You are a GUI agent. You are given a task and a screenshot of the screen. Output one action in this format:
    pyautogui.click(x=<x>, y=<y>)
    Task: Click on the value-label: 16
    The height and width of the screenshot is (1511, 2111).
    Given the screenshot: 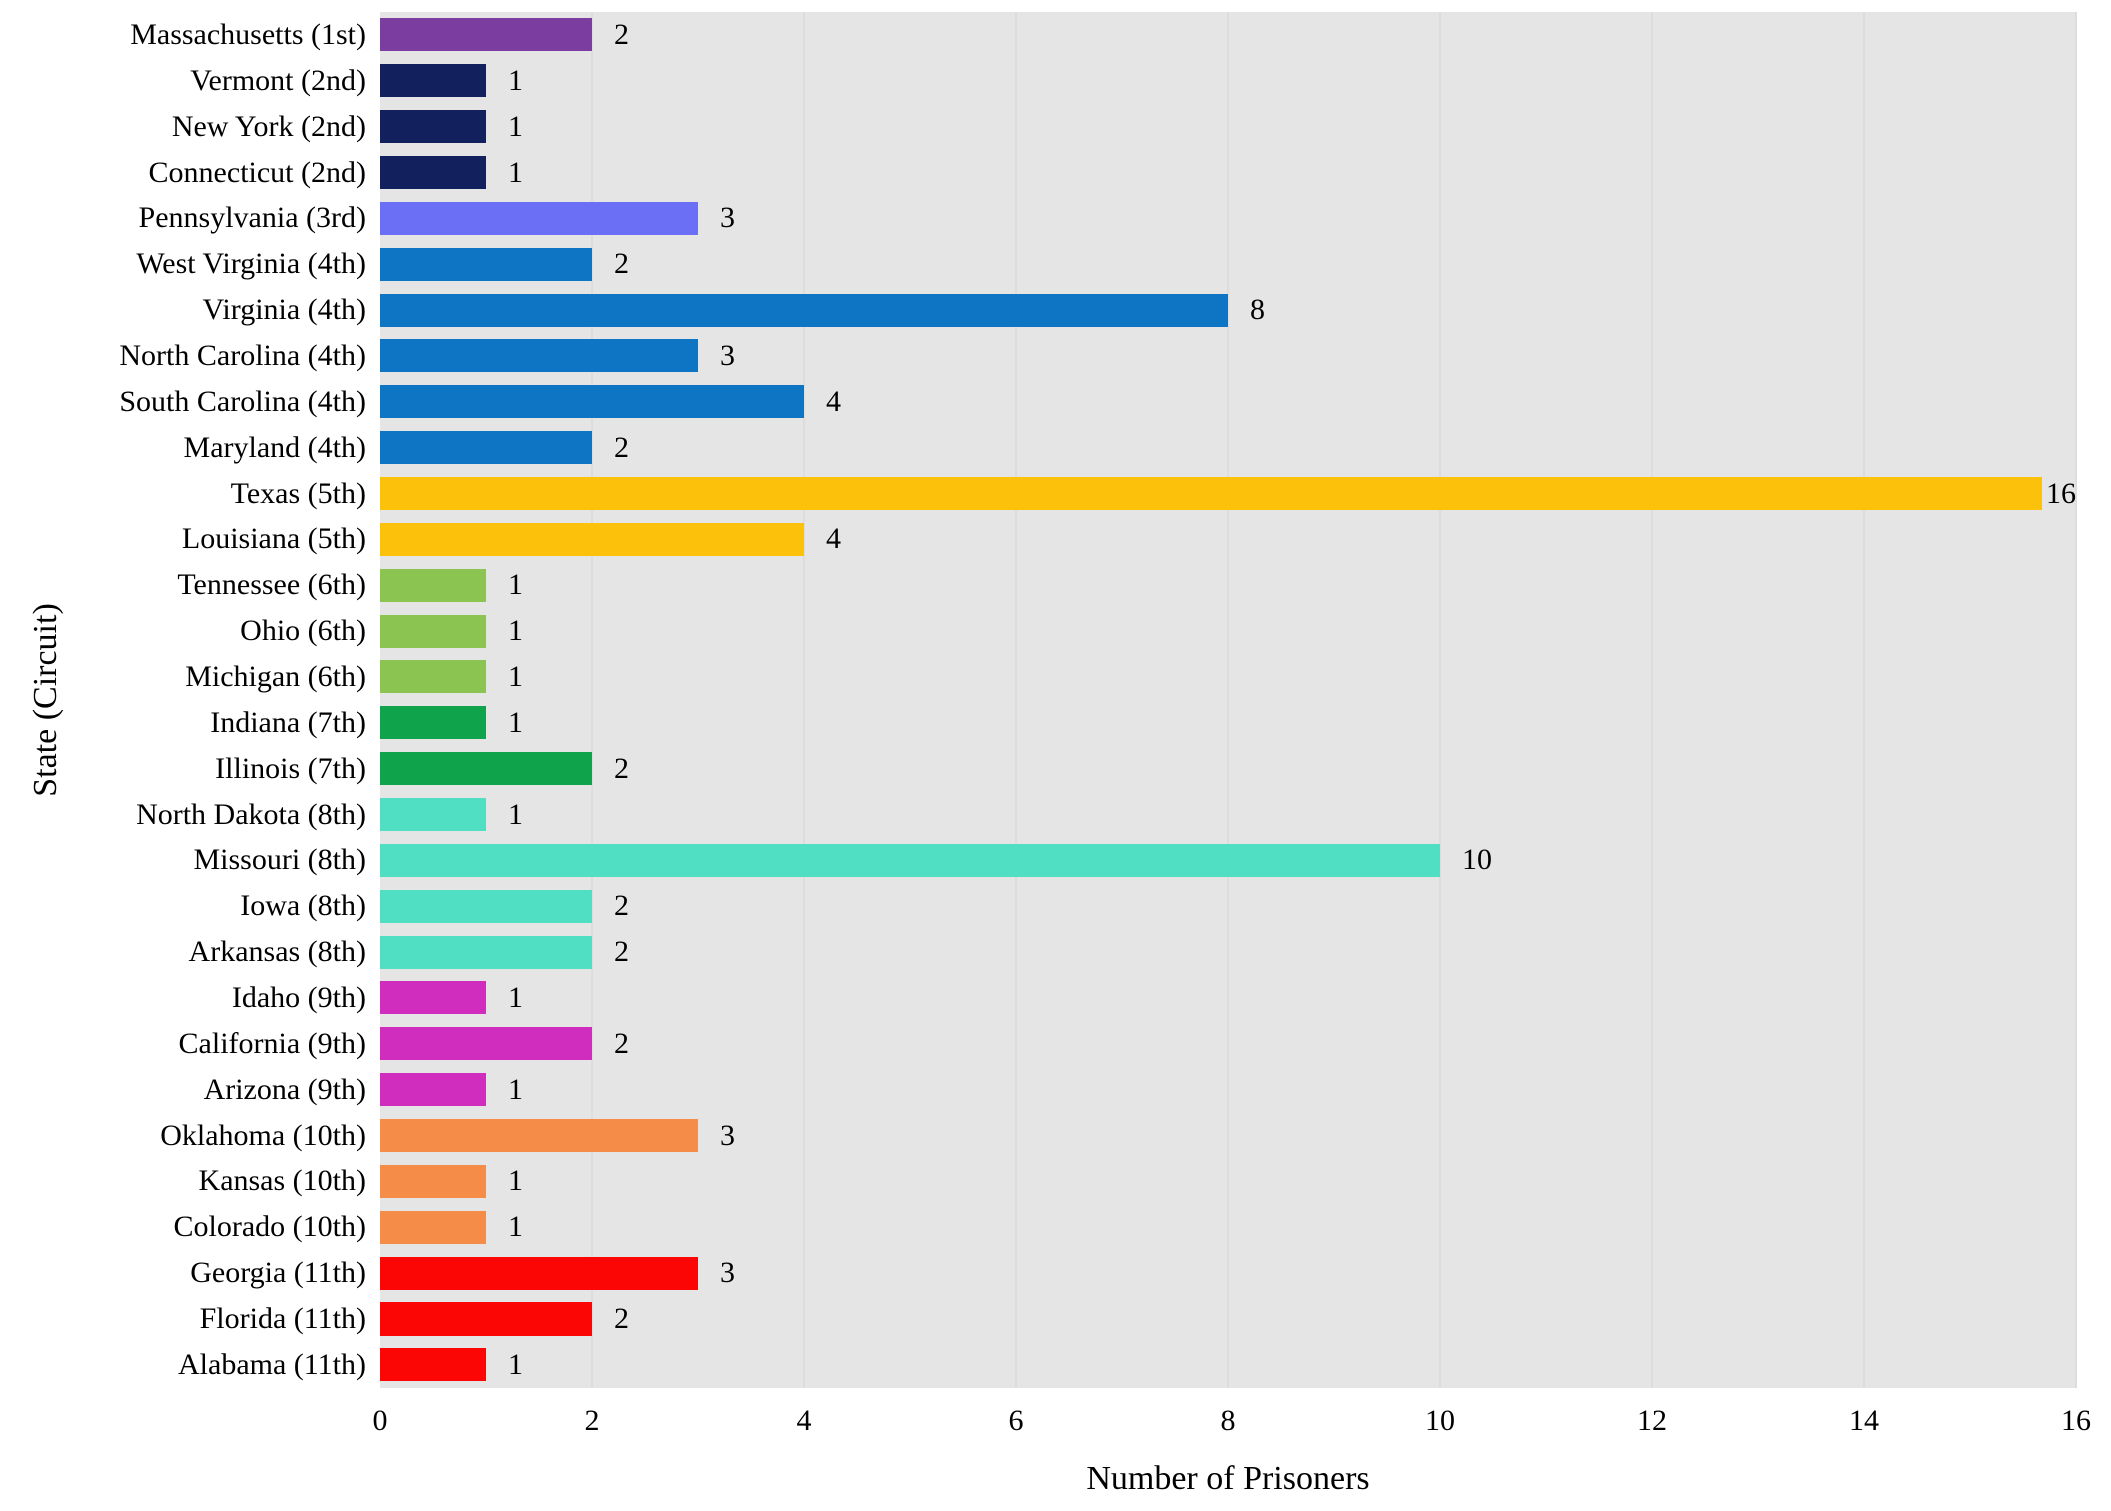 What is the action you would take?
    pyautogui.click(x=2061, y=493)
    